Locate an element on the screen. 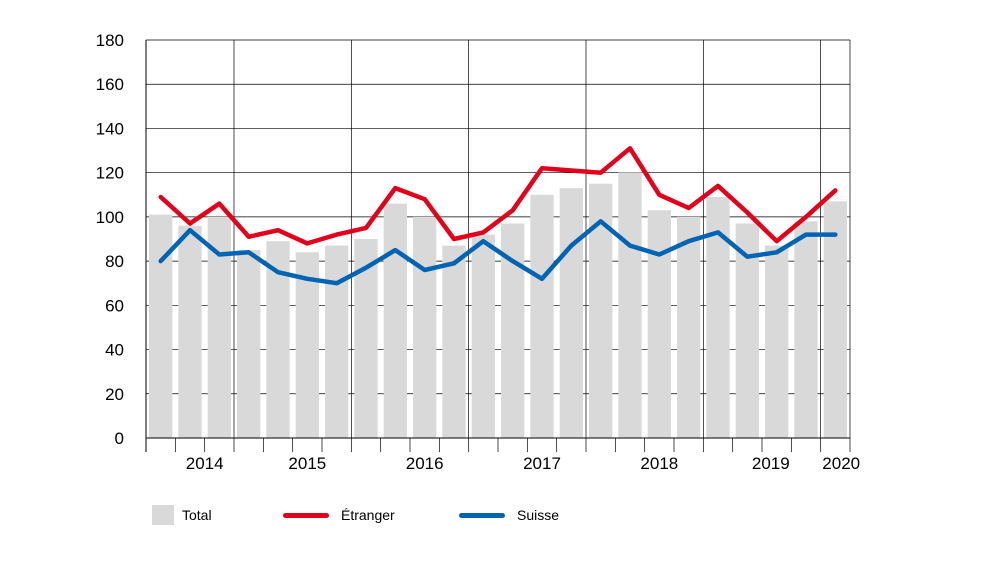  legend-swatch-total is located at coordinates (163, 515).